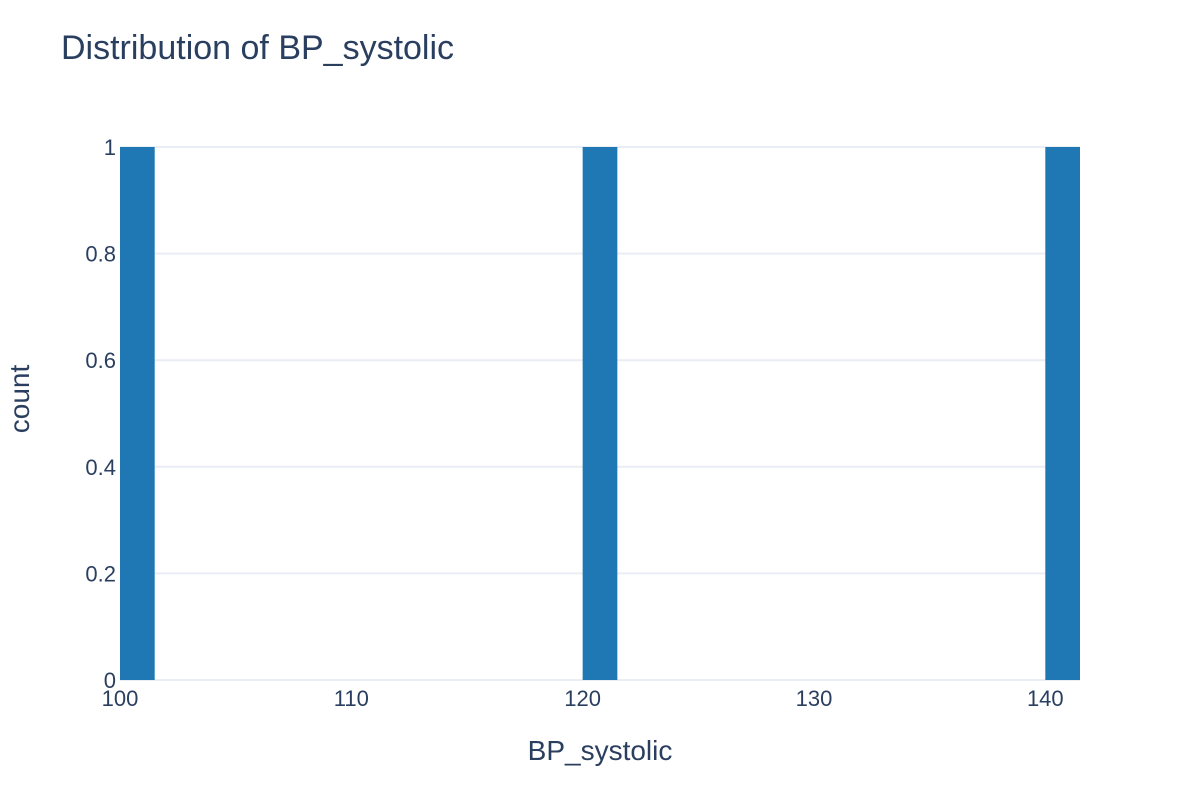 This screenshot has width=1200, height=800. What do you see at coordinates (100, 254) in the screenshot?
I see `y-tick-label: 0.8` at bounding box center [100, 254].